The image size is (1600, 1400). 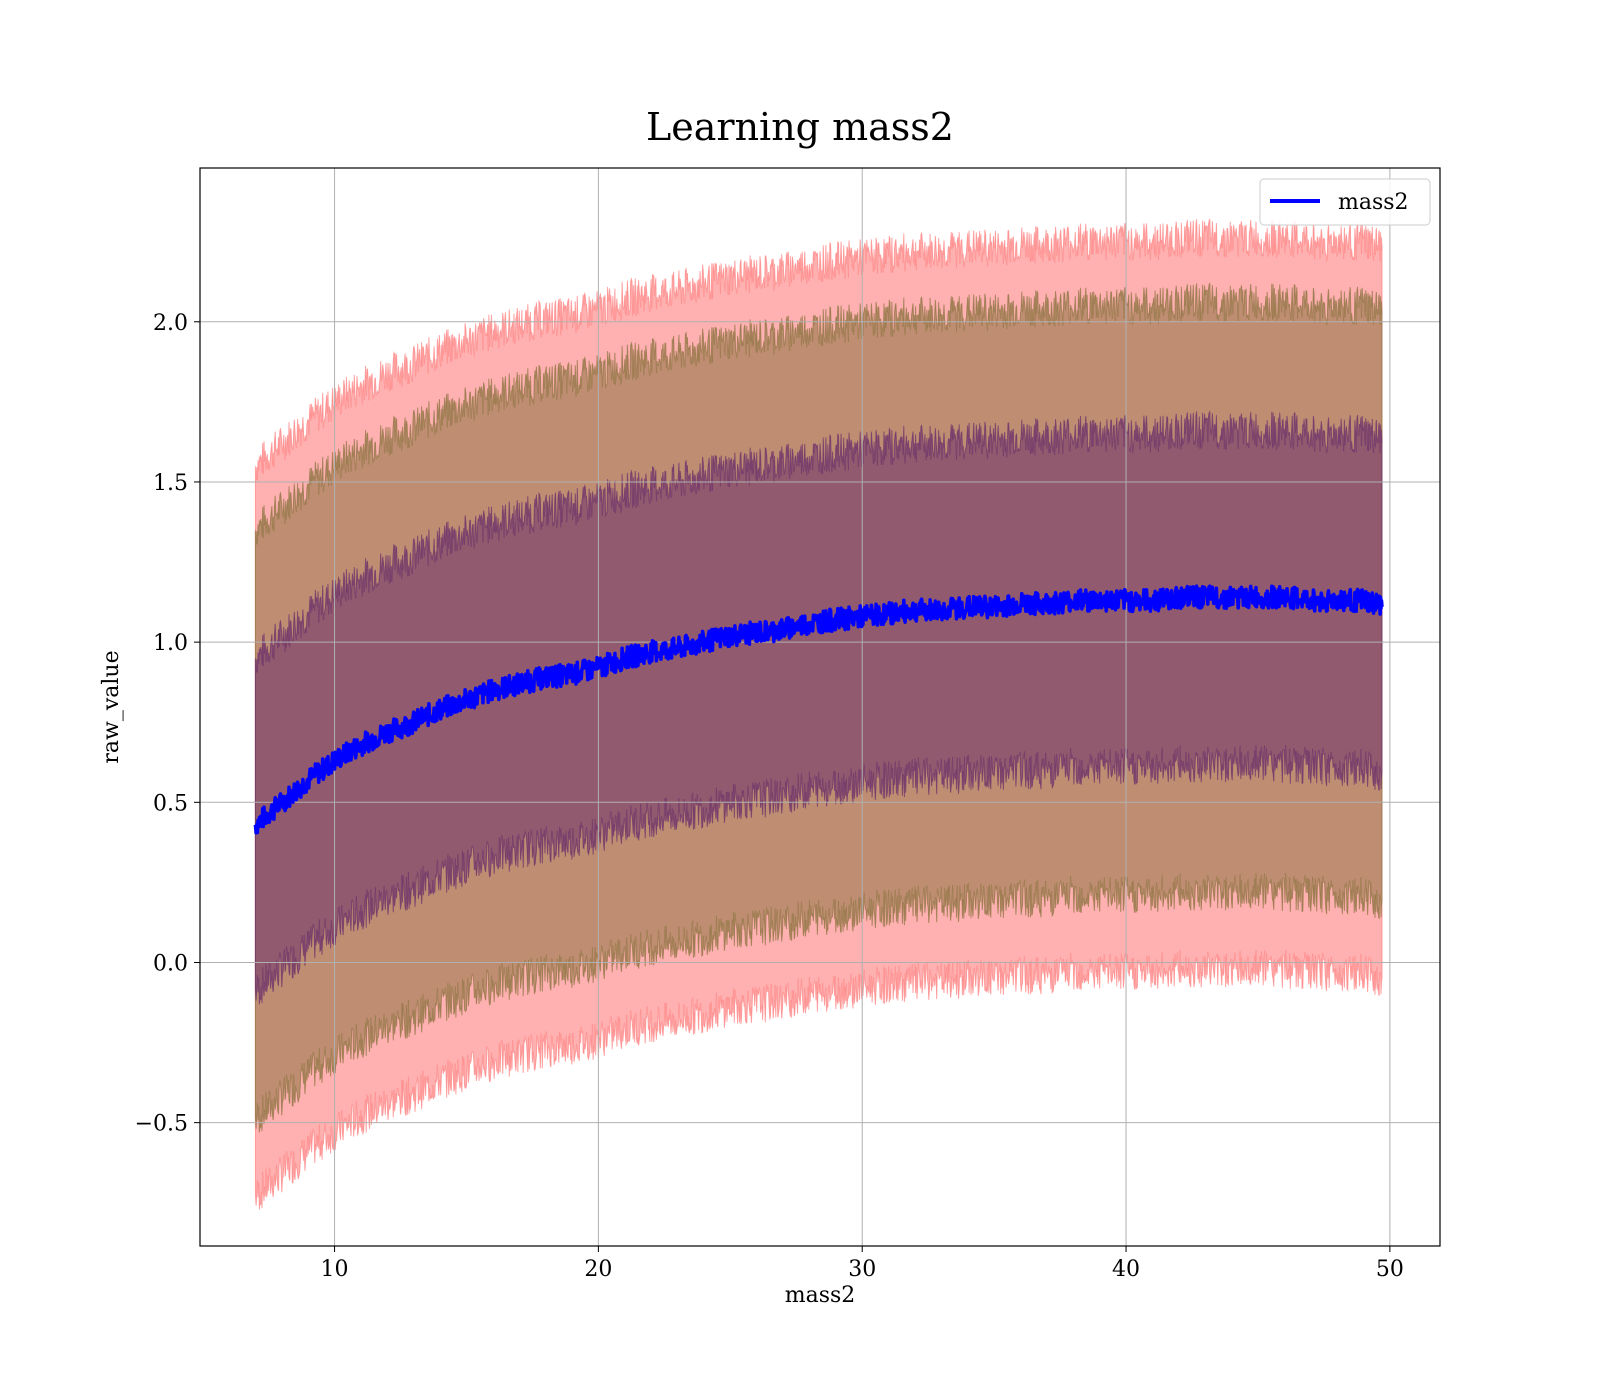 I want to click on y-axis-ticks: −0.5 0.0 0.5 1.0 1.5 2.0, so click(x=167, y=724).